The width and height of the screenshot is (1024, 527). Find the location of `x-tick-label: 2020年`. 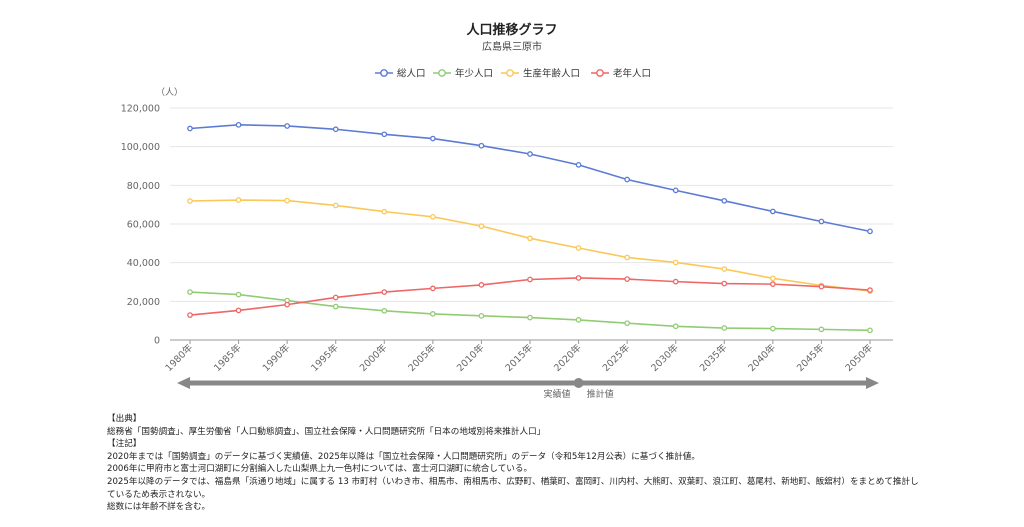

x-tick-label: 2020年 is located at coordinates (567, 357).